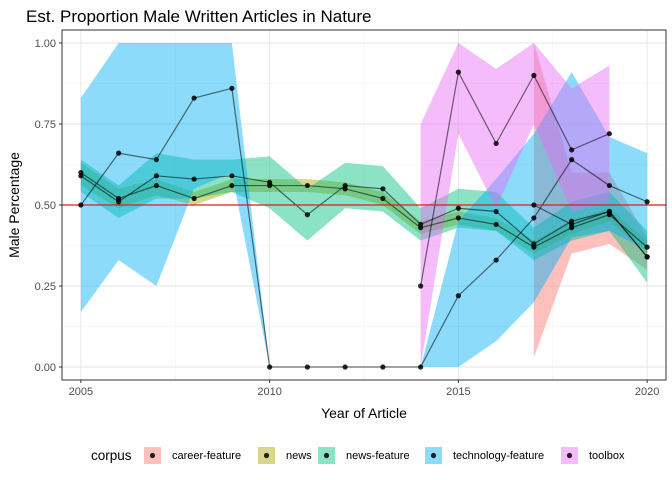 Image resolution: width=672 pixels, height=480 pixels. Describe the element at coordinates (14, 205) in the screenshot. I see `y-axis-title: Male Percentage` at that location.